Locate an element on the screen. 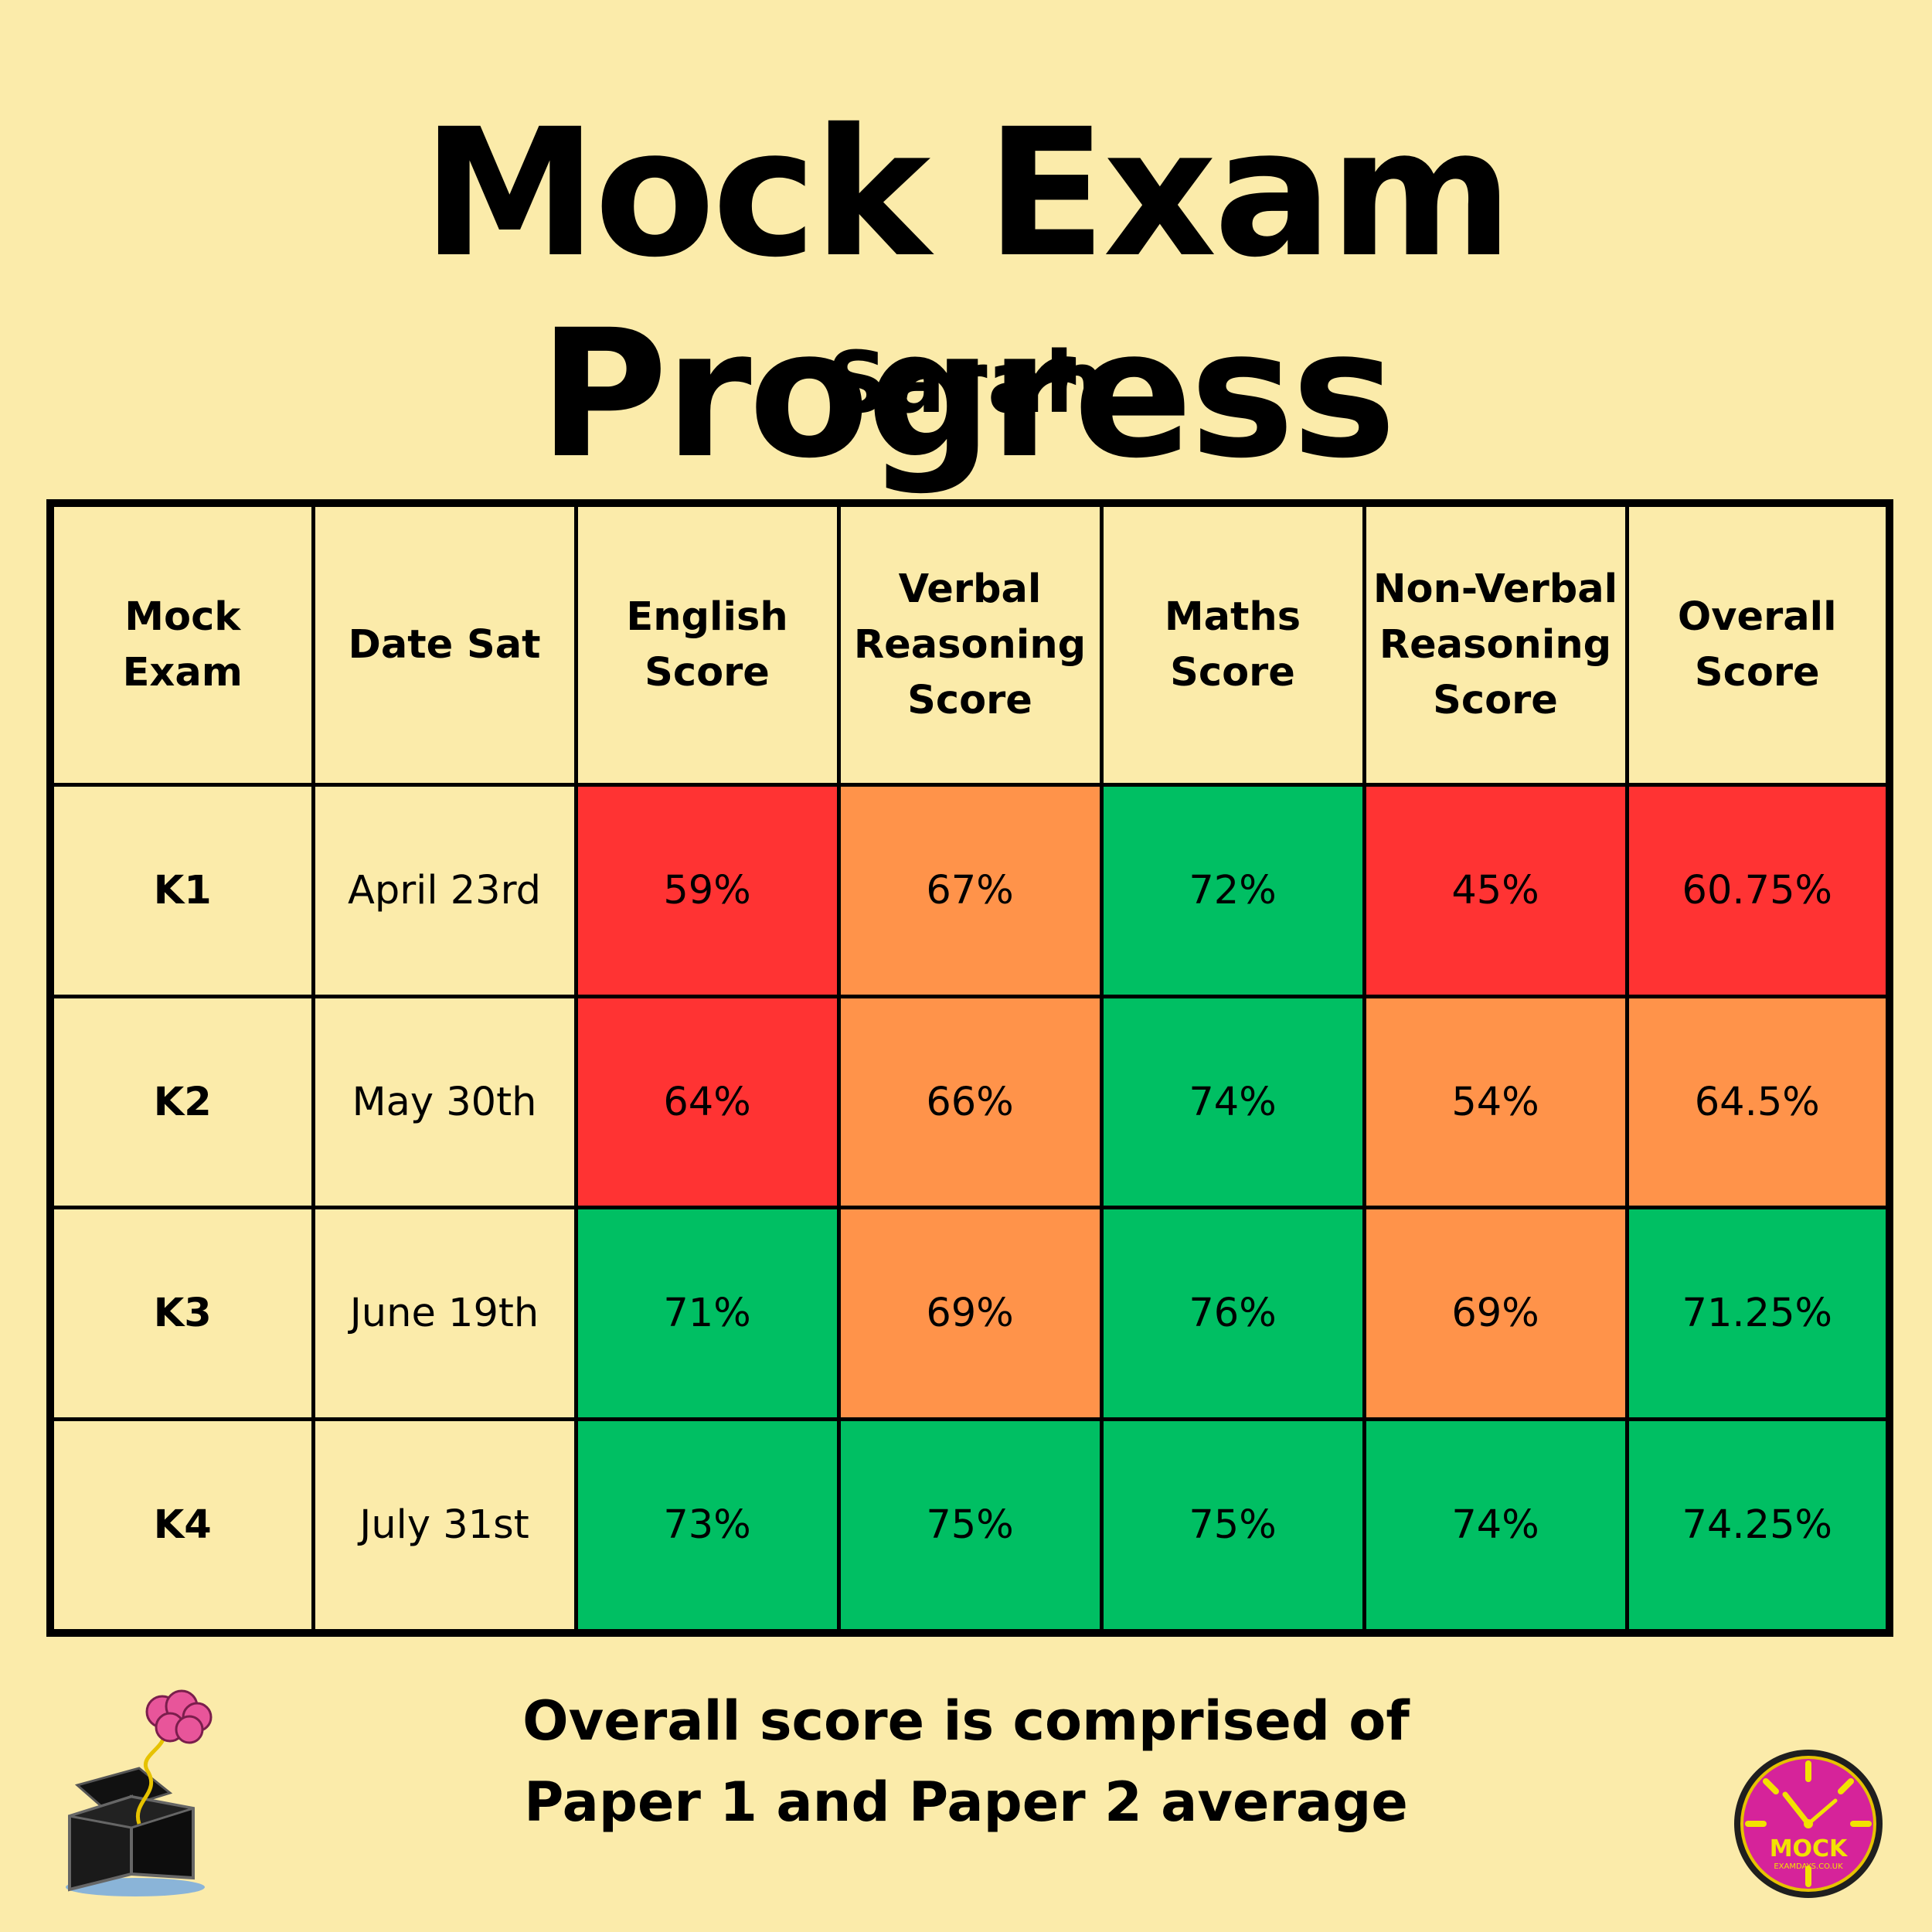  verbal-score-cell: 67% is located at coordinates (970, 891).